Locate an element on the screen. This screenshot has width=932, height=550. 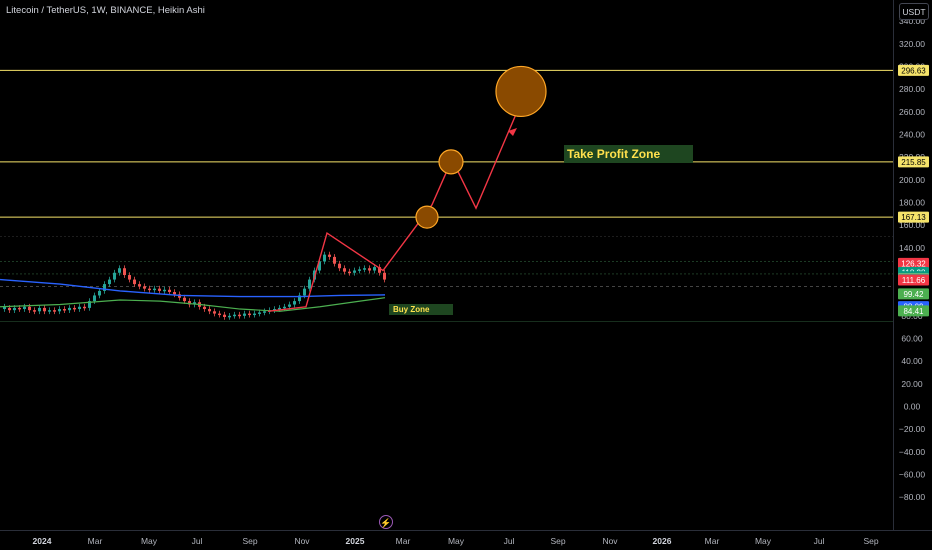
price-tag-label: 84.41 is located at coordinates (913, 311).